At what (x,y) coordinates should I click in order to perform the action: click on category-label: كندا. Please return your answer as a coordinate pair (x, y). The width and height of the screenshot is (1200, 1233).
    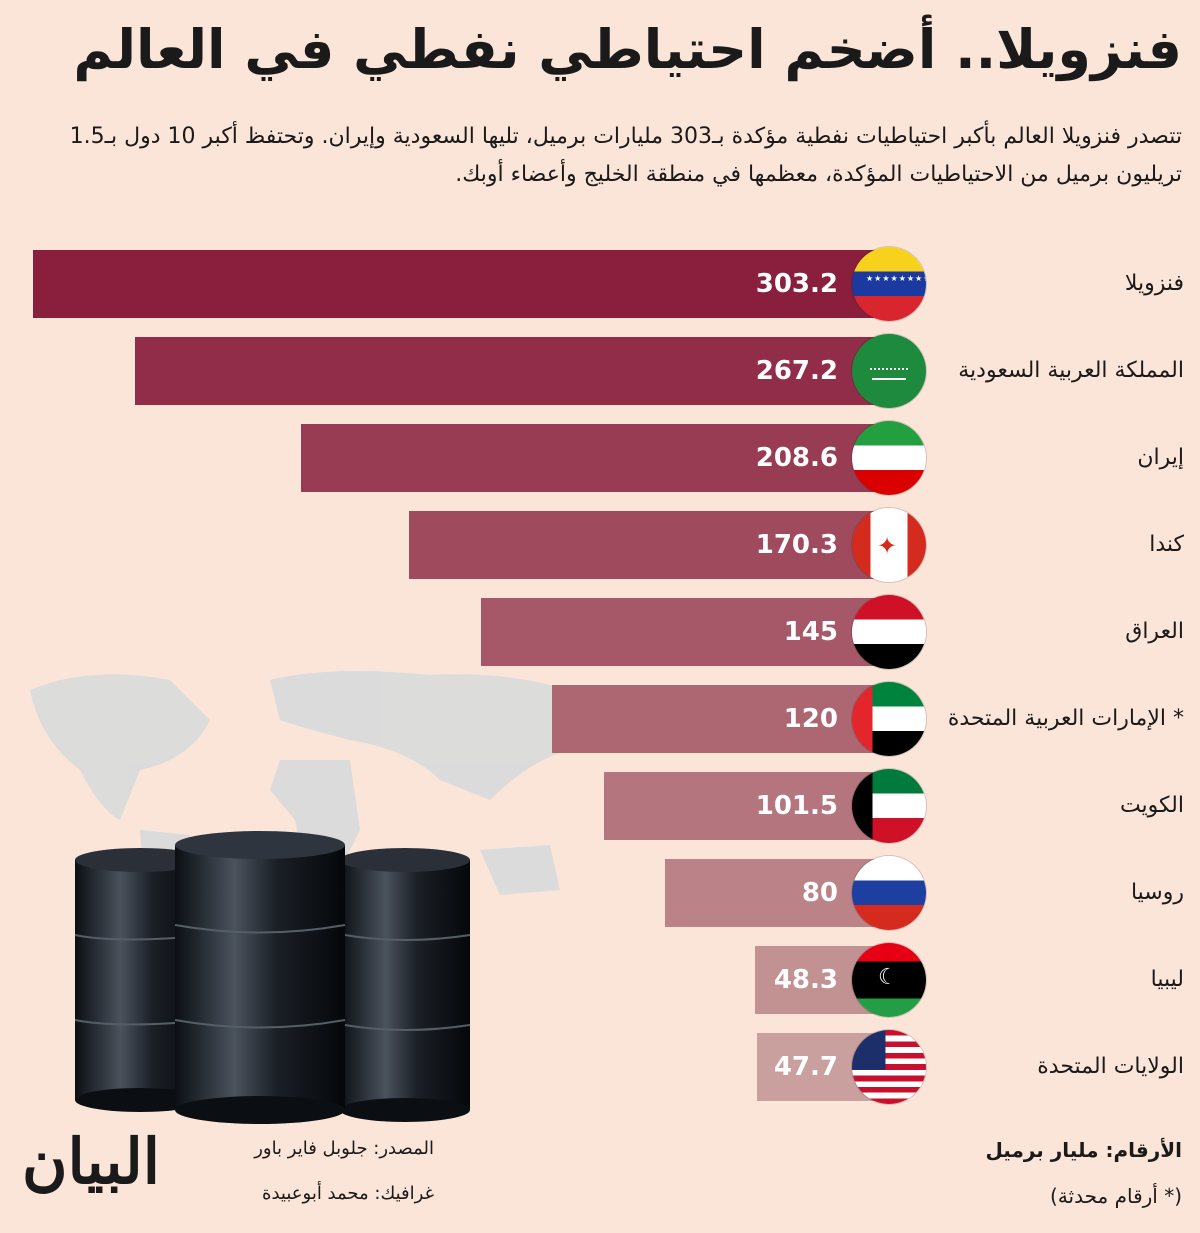
    Looking at the image, I should click on (1166, 544).